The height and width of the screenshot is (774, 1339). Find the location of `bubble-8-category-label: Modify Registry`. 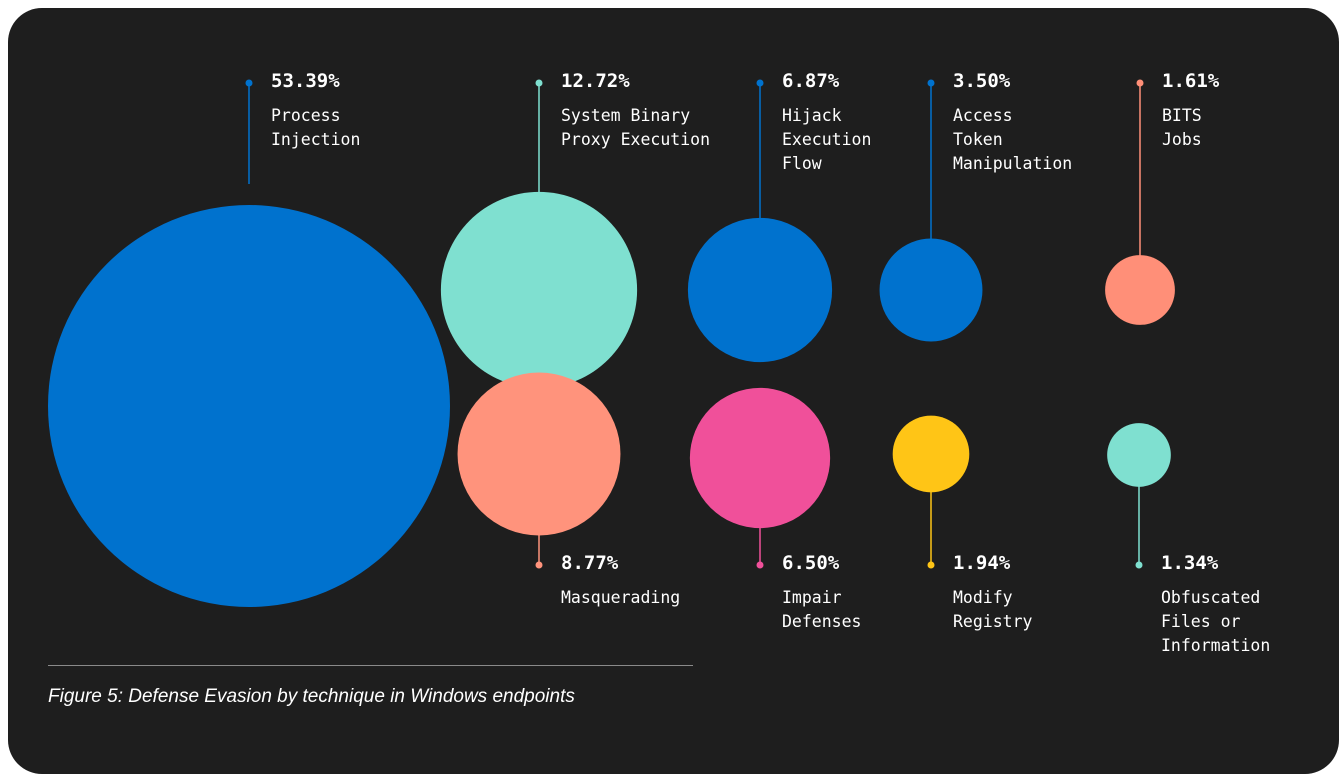

bubble-8-category-label: Modify Registry is located at coordinates (993, 609).